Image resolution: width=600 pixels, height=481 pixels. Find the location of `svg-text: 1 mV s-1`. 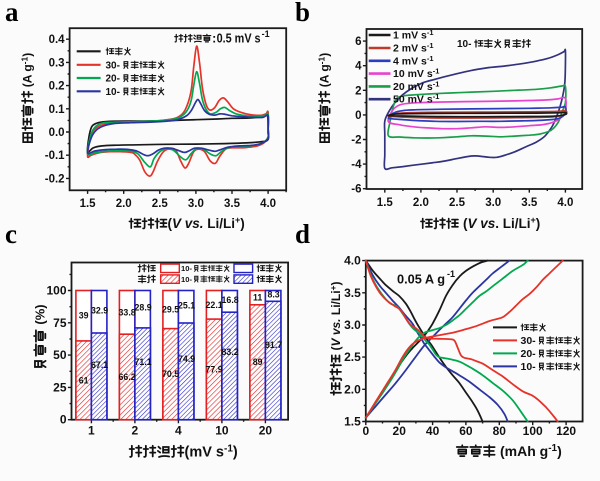

svg-text: 1 mV s-1 is located at coordinates (413, 35).